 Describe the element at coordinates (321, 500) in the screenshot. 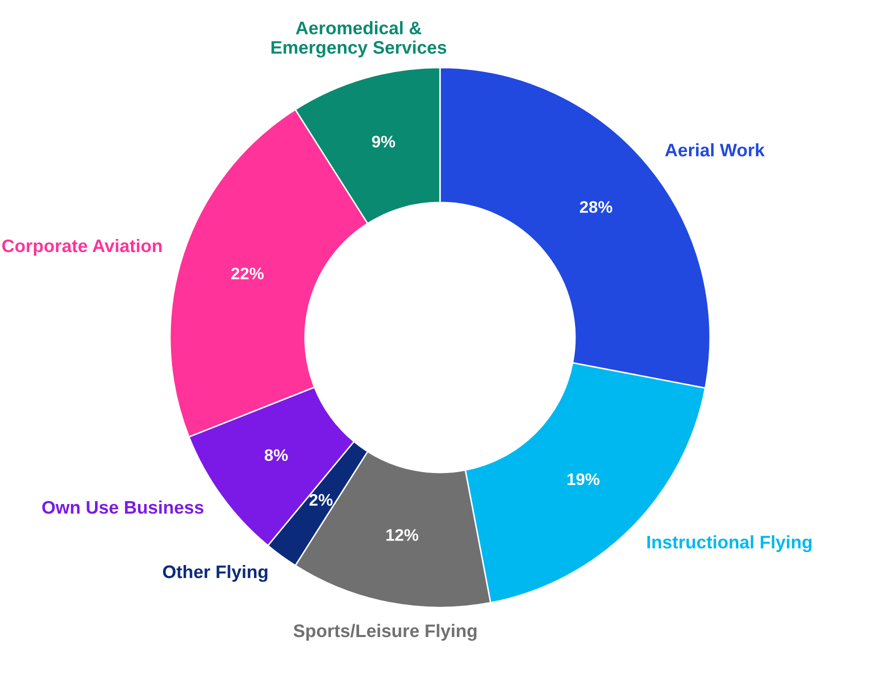

I see `data-label: 2%` at that location.